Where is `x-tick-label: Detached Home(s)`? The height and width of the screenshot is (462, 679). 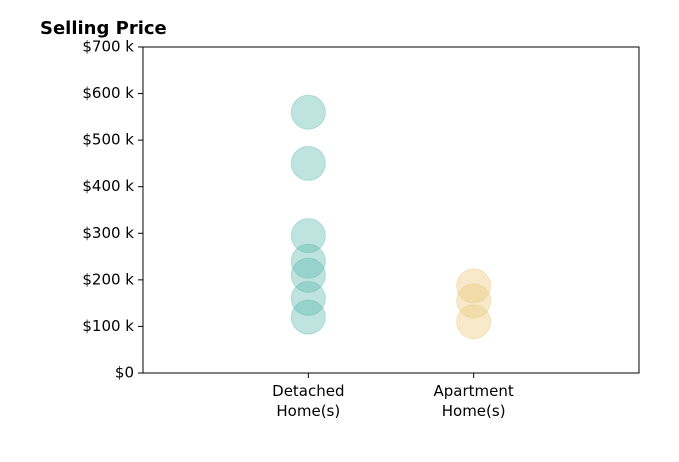
x-tick-label: Detached Home(s) is located at coordinates (308, 401).